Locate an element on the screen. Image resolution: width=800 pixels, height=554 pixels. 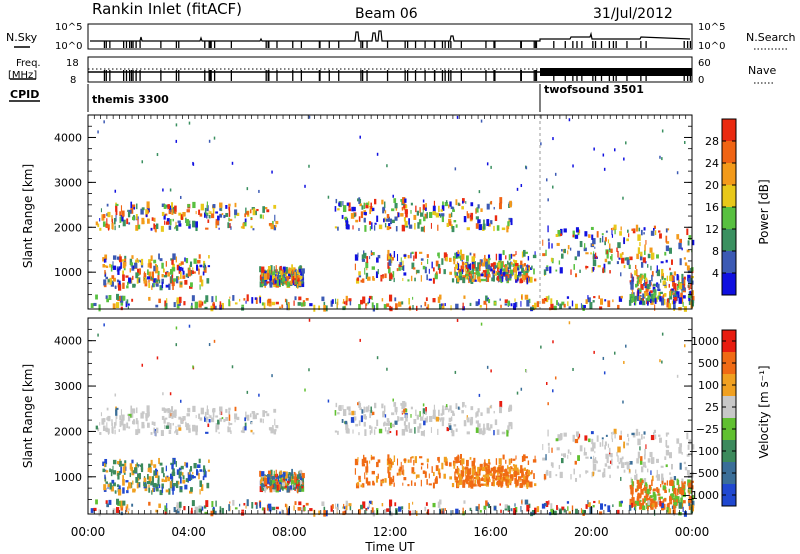
colorbar-tick-label: 8 is located at coordinates (715, 251).